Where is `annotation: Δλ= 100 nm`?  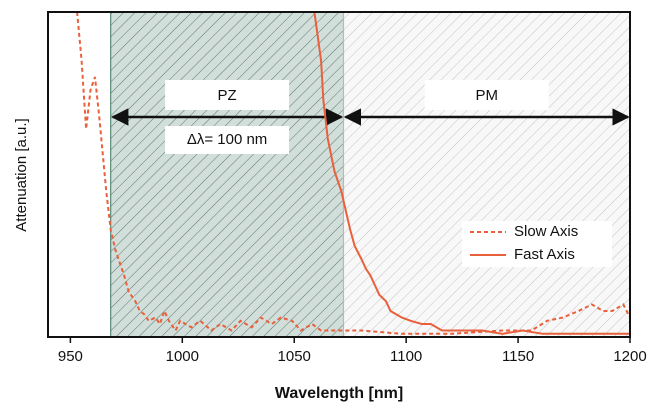 annotation: Δλ= 100 nm is located at coordinates (227, 139).